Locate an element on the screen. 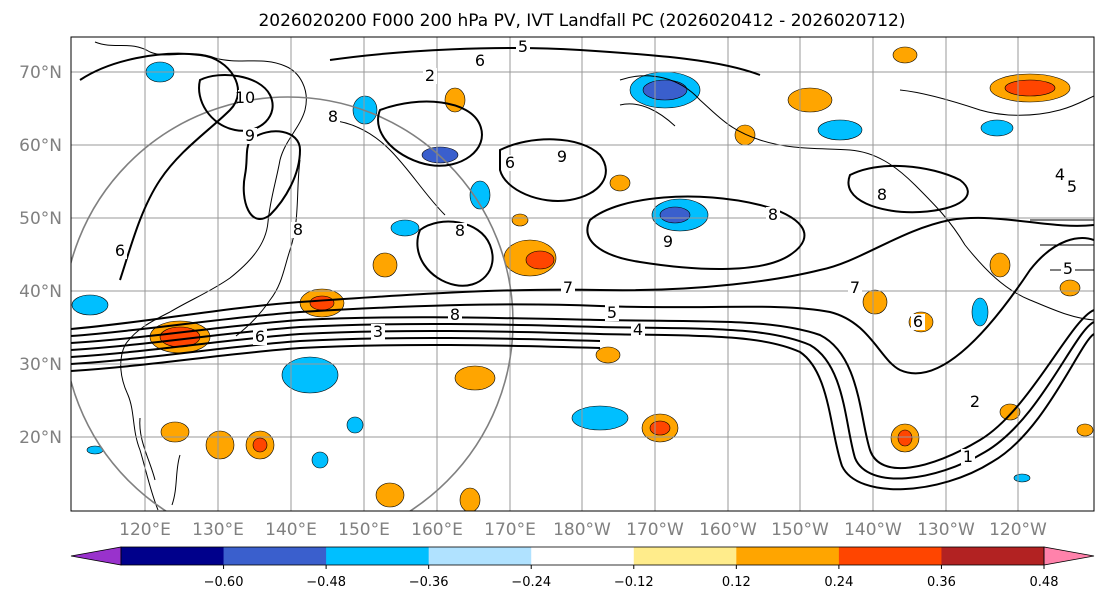 The image size is (1105, 604). lon-tick-label: 140°W is located at coordinates (873, 530).